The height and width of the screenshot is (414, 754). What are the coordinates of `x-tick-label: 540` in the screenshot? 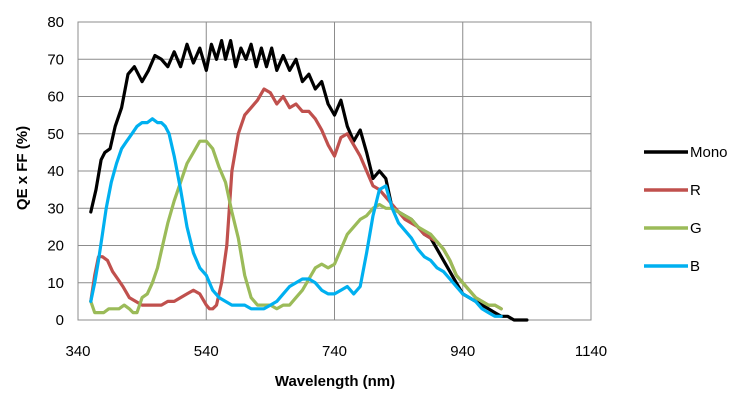 It's located at (206, 351).